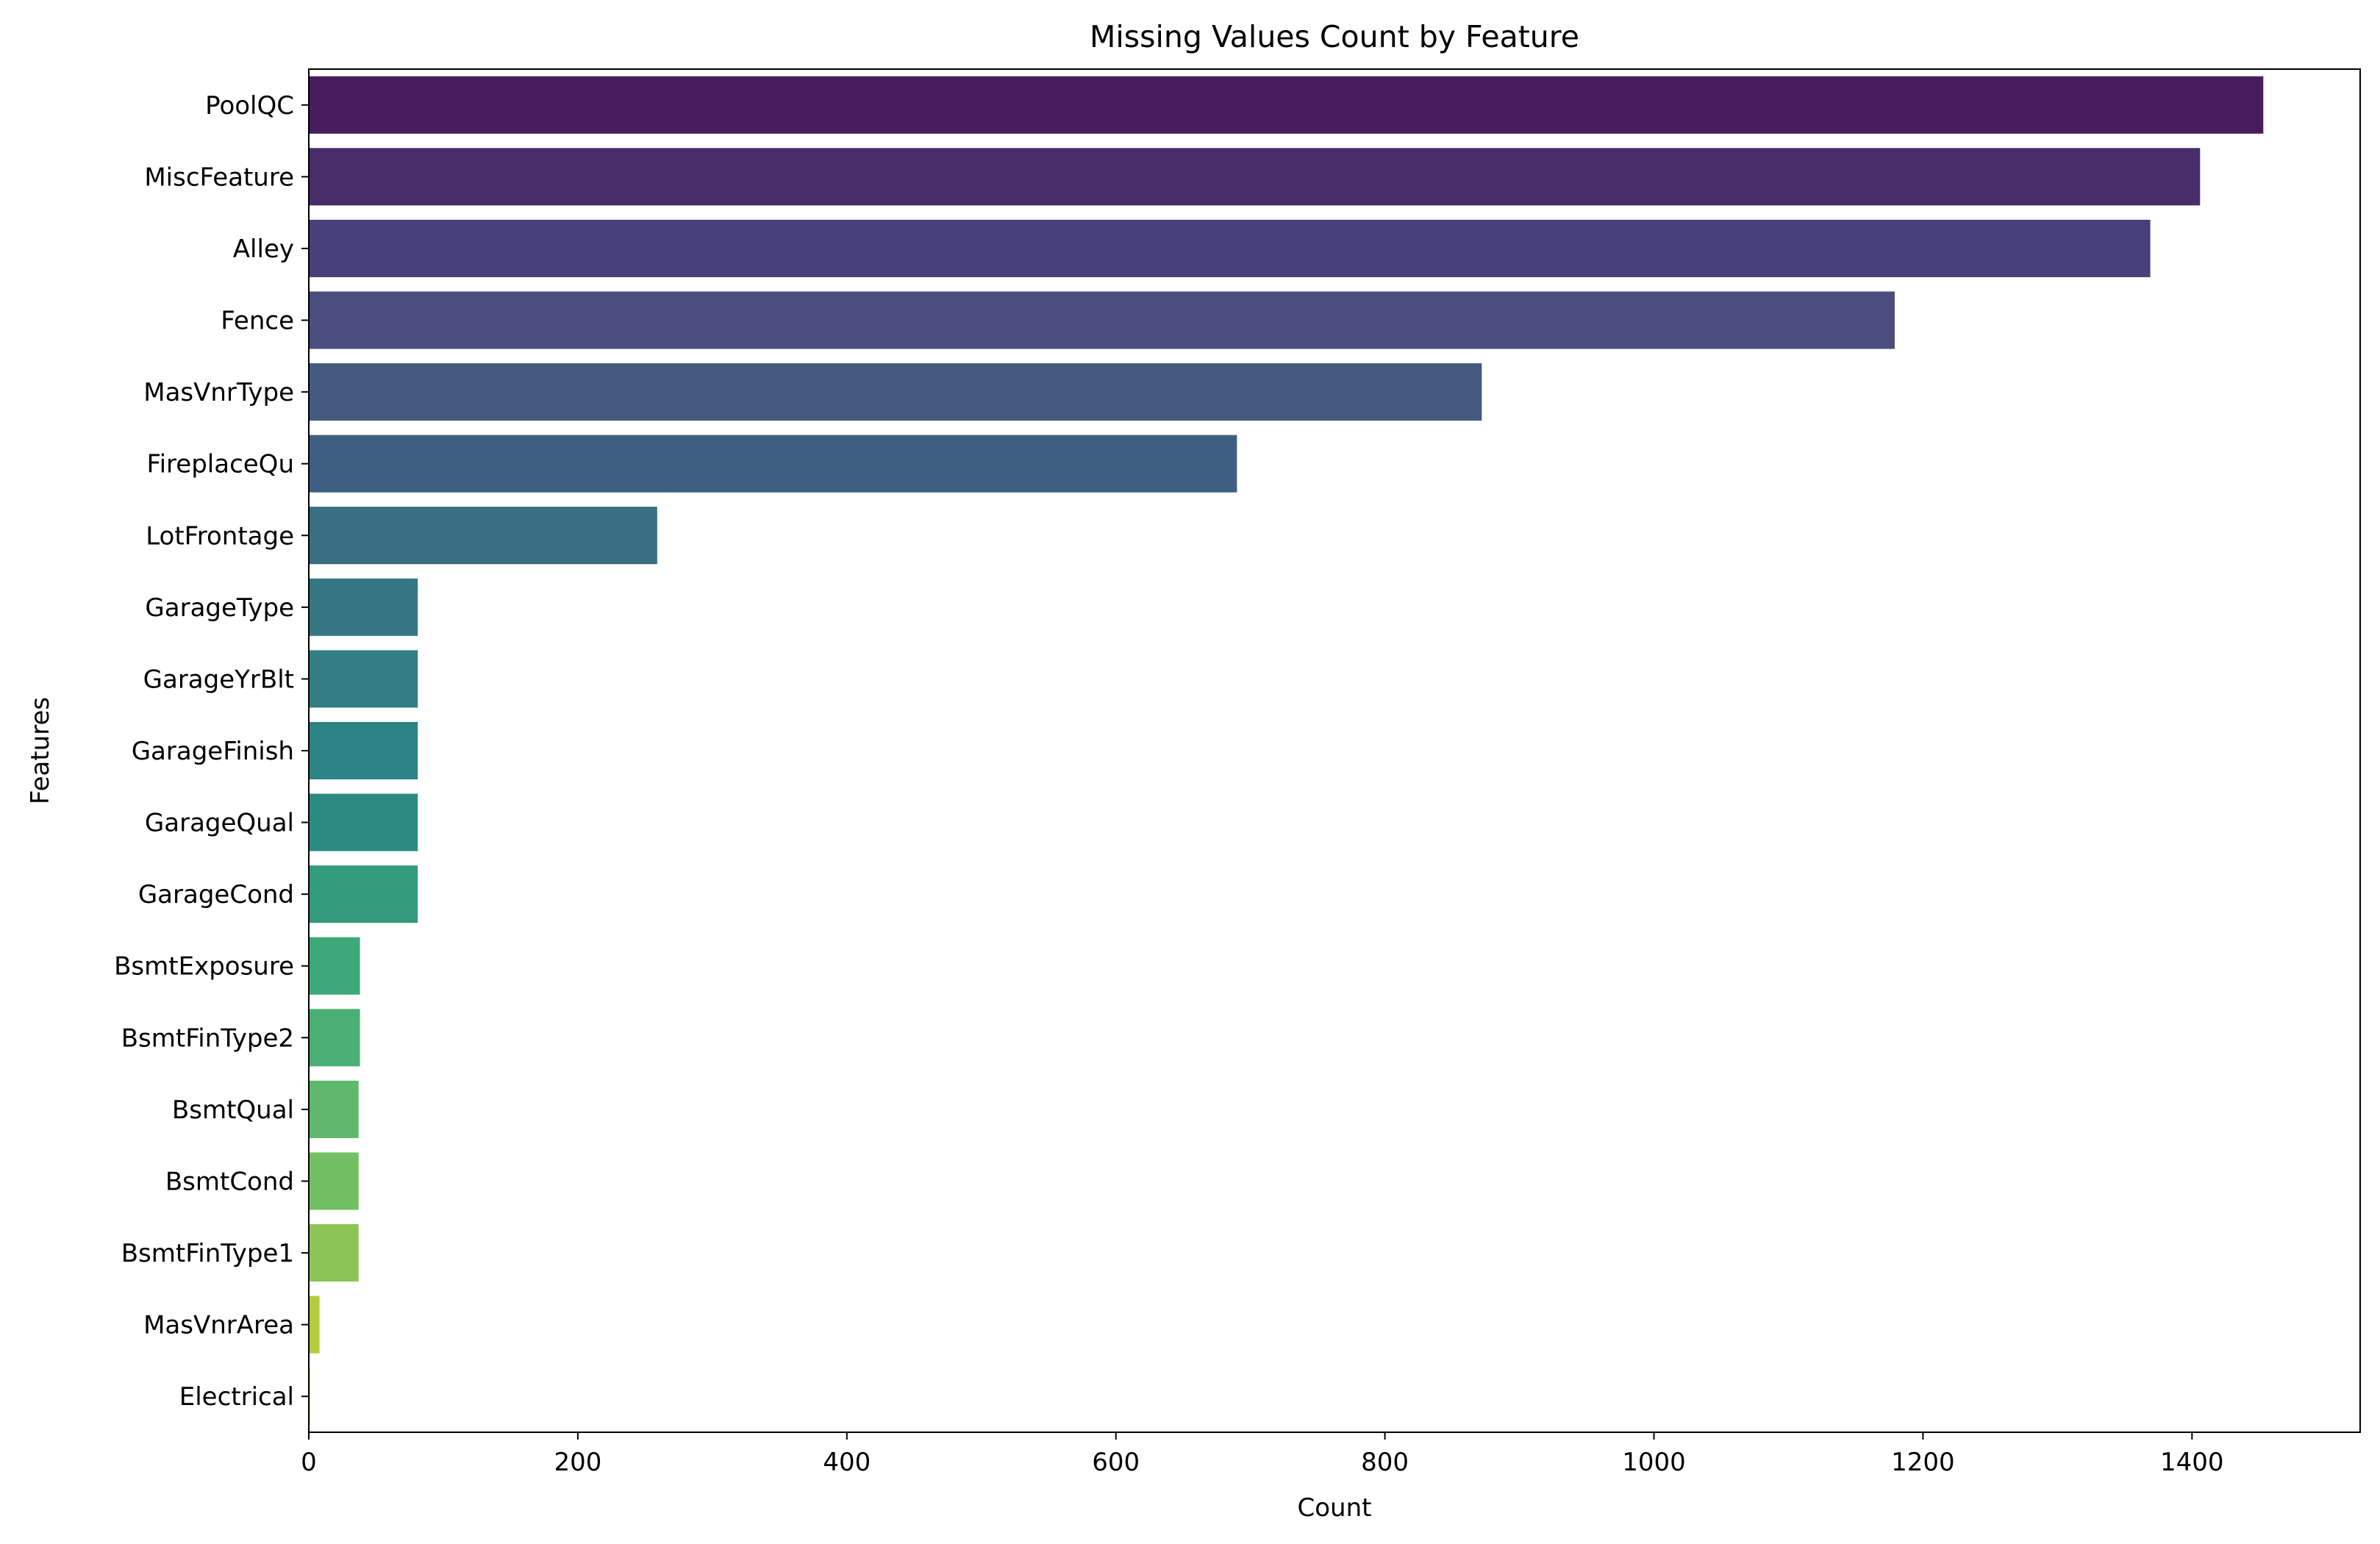  Describe the element at coordinates (577, 1462) in the screenshot. I see `x-tick-label: 200` at that location.